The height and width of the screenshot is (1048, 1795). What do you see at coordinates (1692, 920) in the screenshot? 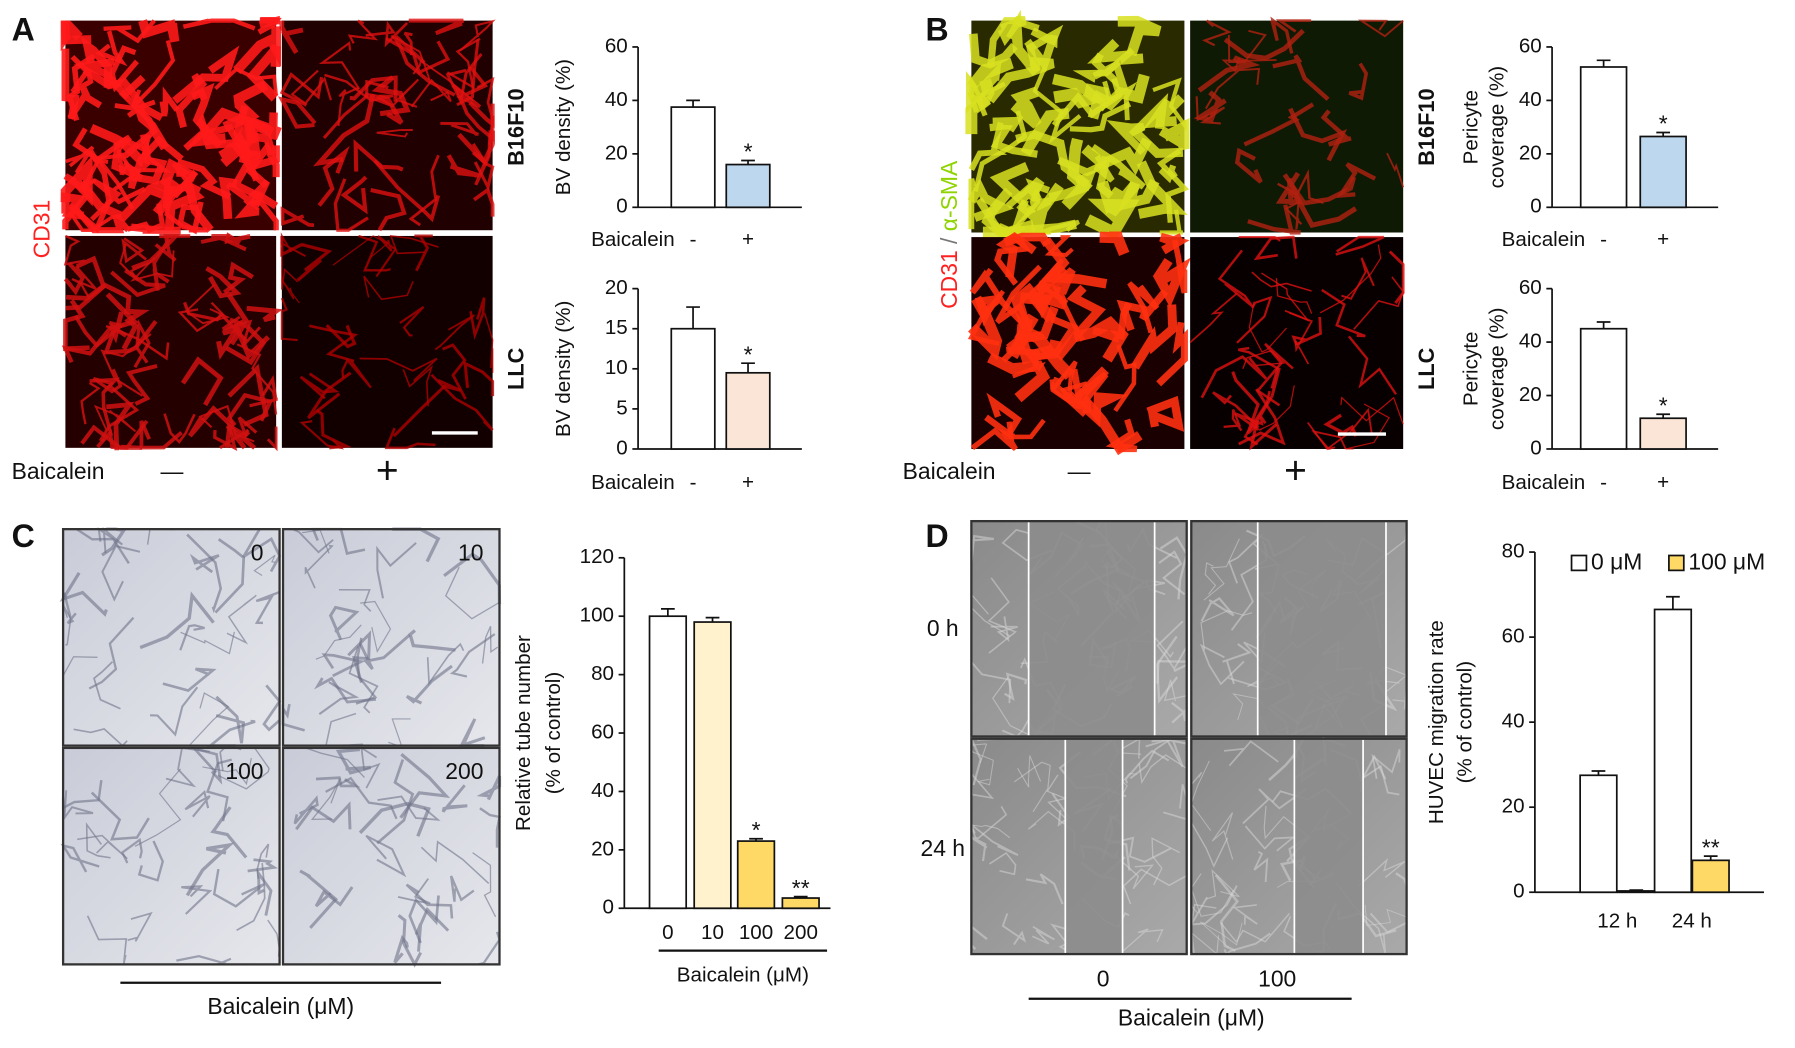
I see `x-tick-label: 24 h` at bounding box center [1692, 920].